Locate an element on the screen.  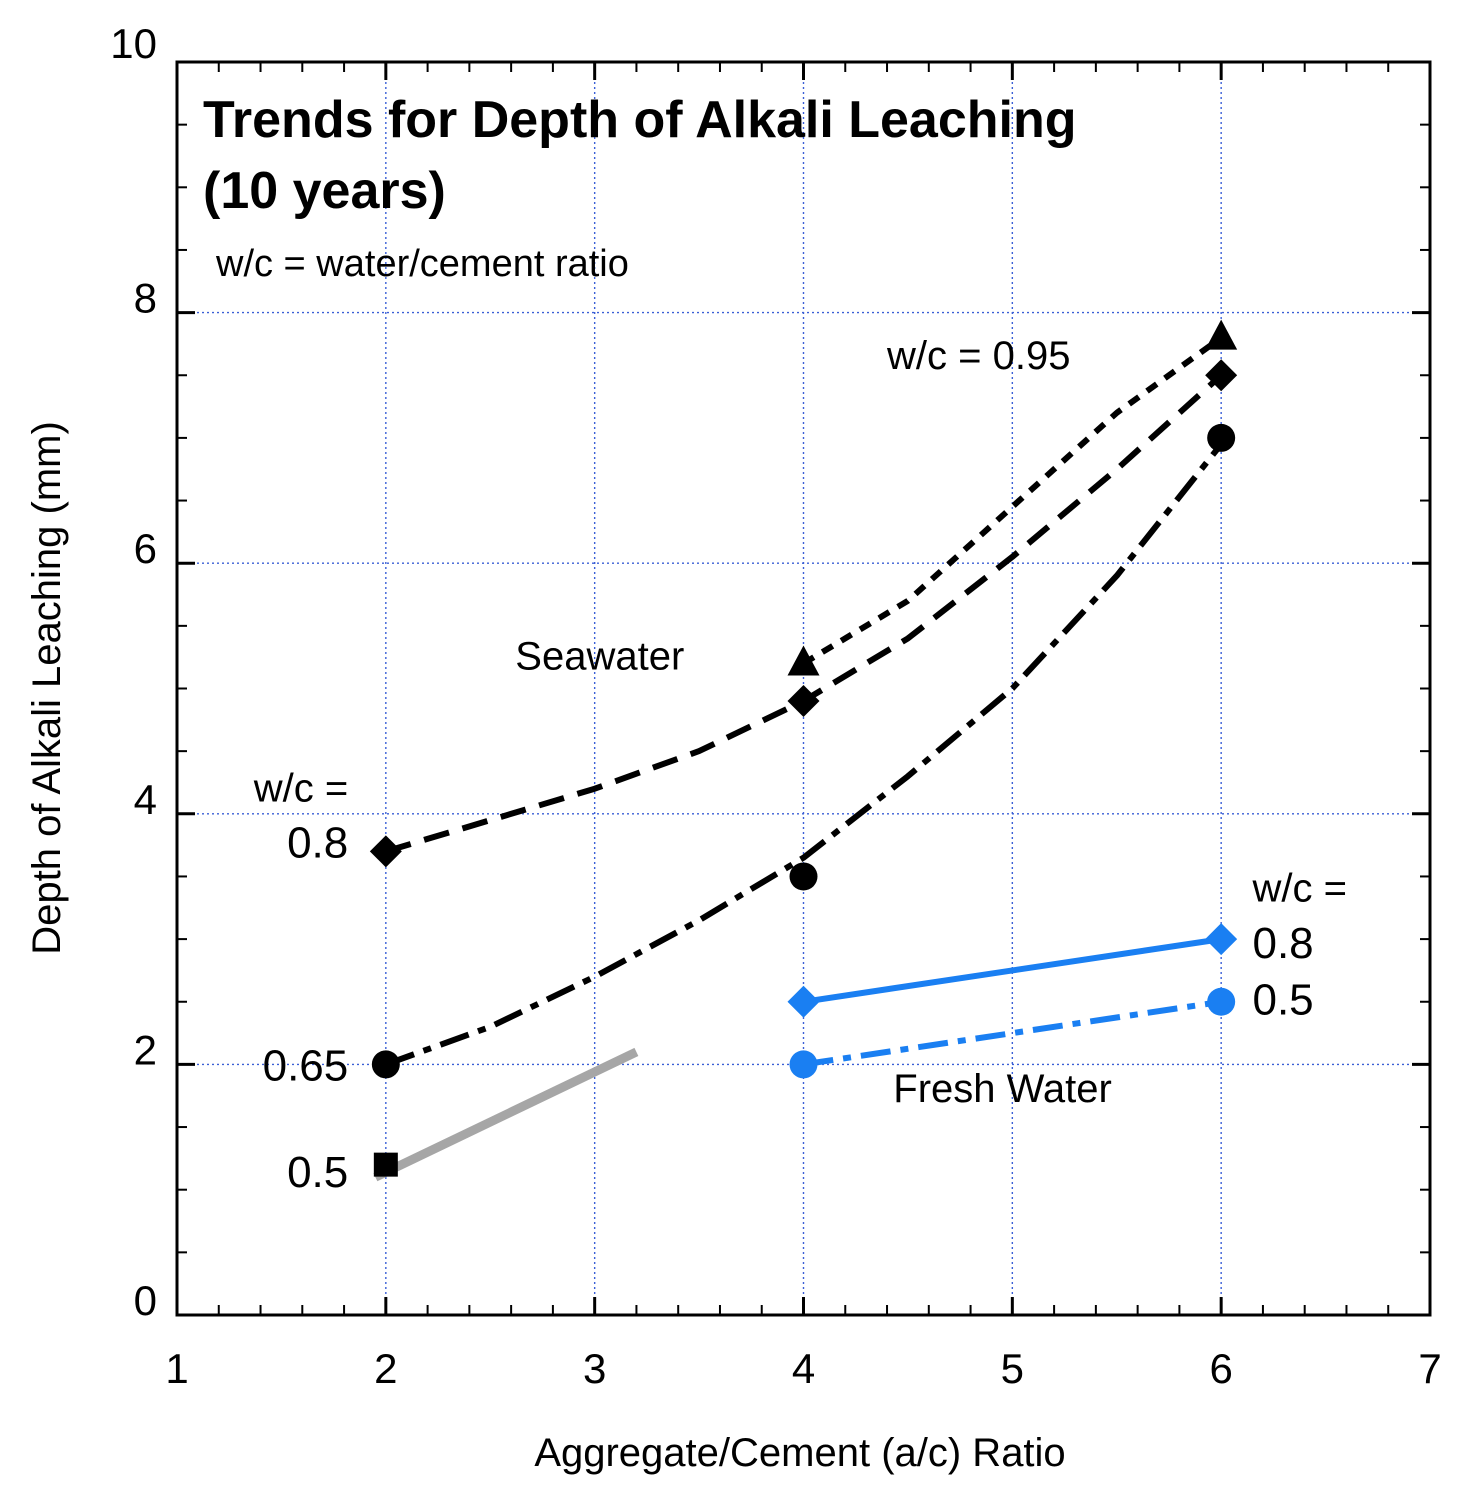
chart-title: Trends for Depth of Alkali Leaching is located at coordinates (640, 120).